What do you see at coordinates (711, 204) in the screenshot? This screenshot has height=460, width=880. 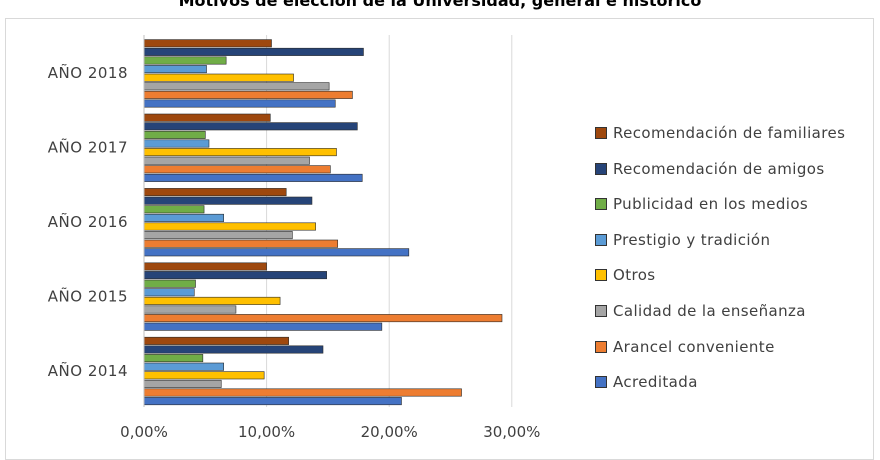 I see `legend-label: Publicidad en los medios` at bounding box center [711, 204].